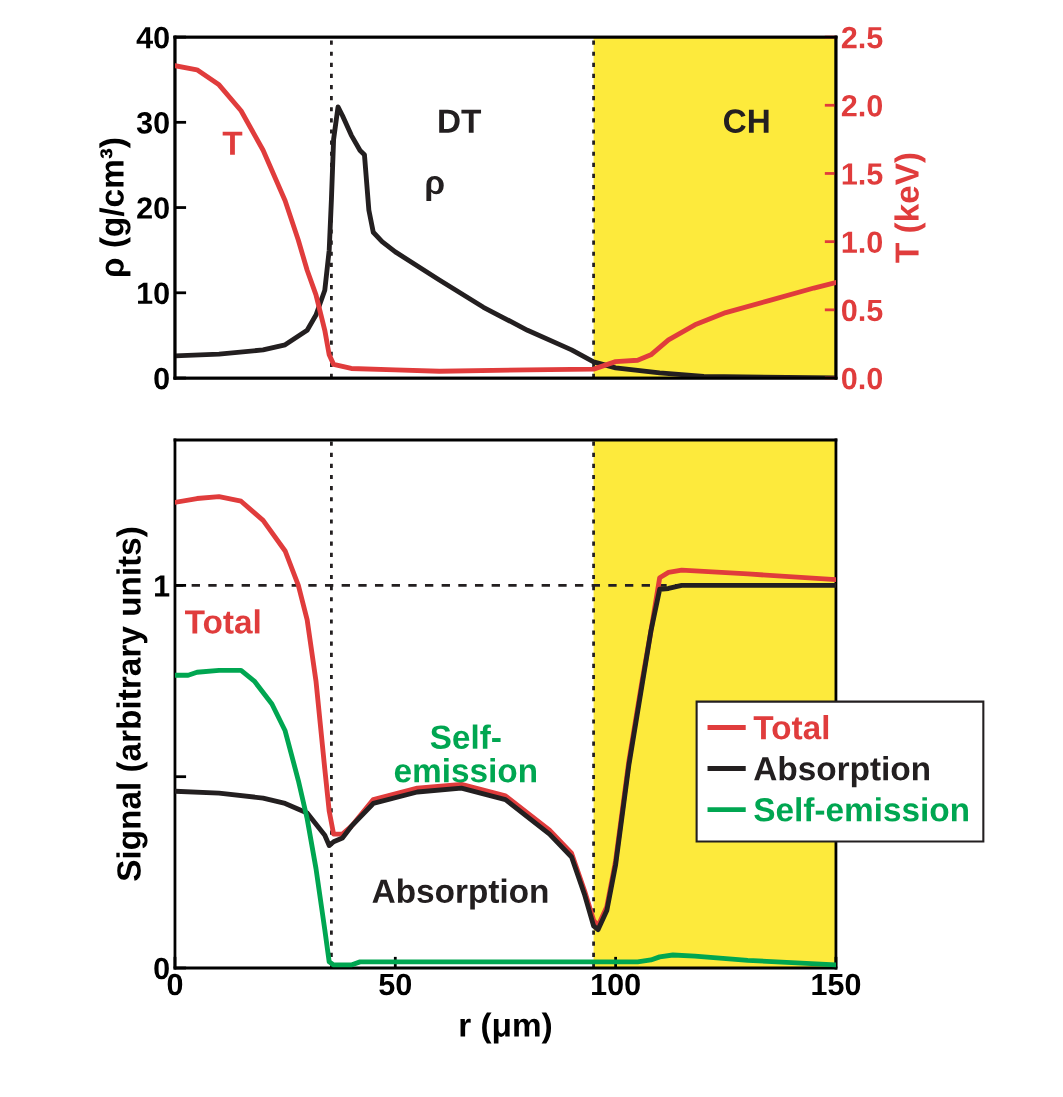 The width and height of the screenshot is (1063, 1097). I want to click on annotation: T, so click(232, 143).